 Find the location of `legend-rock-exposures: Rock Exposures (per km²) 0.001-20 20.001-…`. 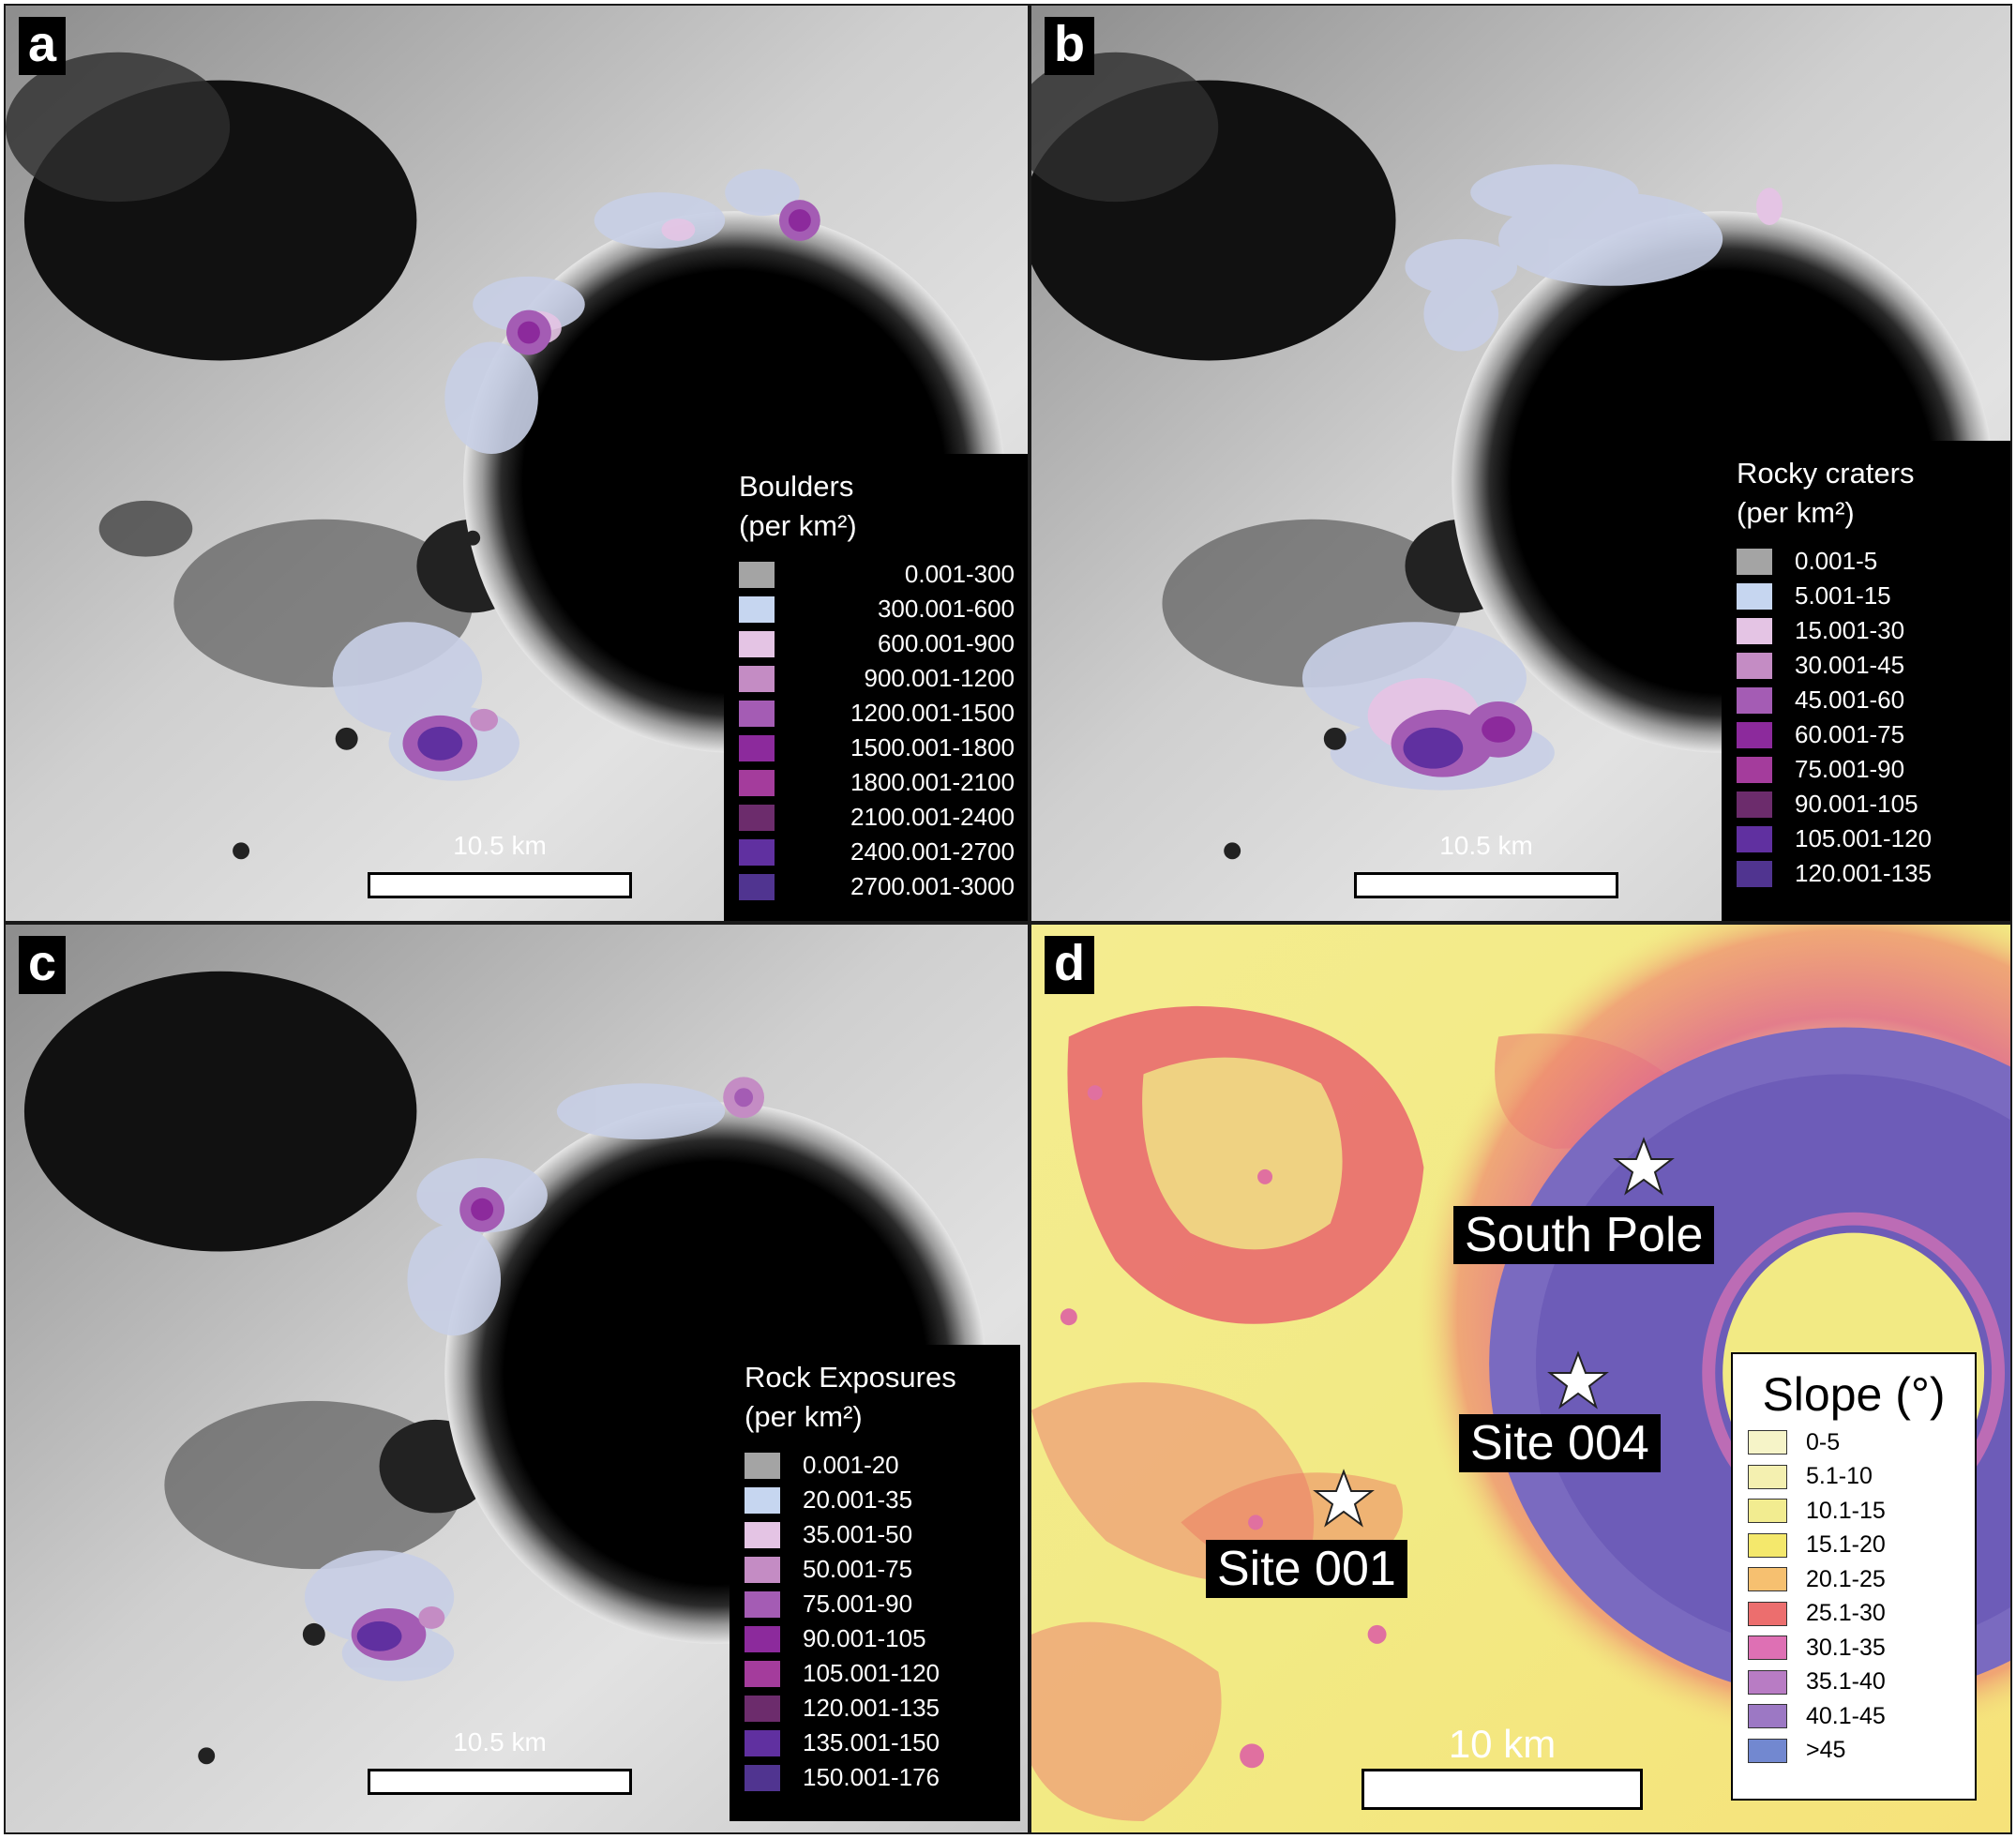

legend-rock-exposures: Rock Exposures (per km²) 0.001-20 20.001-… is located at coordinates (875, 1583).